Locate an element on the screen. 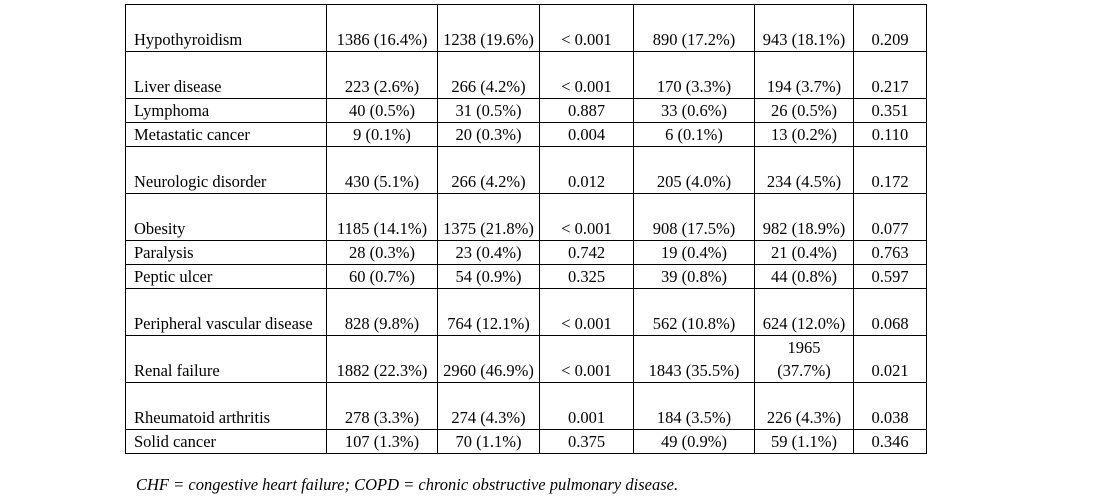 This screenshot has width=1095, height=502. cell-c1: 60 (0.7%) is located at coordinates (382, 276).